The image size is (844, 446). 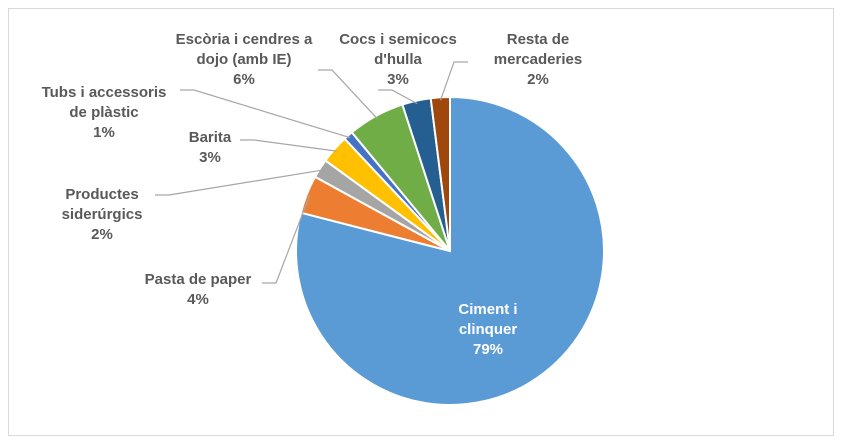 I want to click on data-label: Barita 3%, so click(x=210, y=148).